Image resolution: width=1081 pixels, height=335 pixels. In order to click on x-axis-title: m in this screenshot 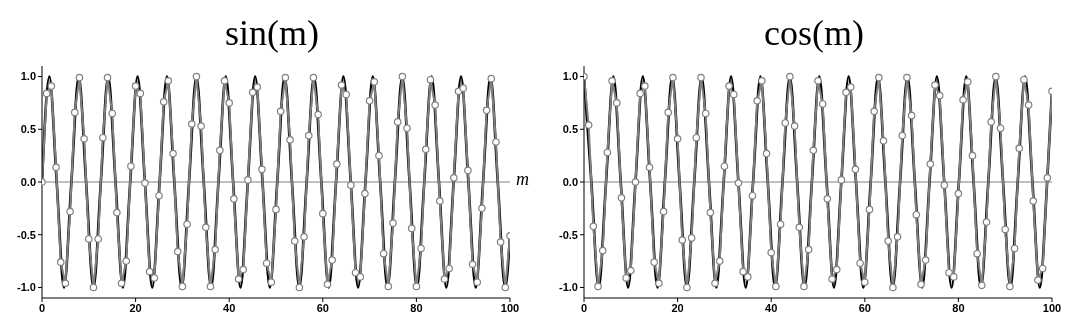, I will do `click(522, 179)`.